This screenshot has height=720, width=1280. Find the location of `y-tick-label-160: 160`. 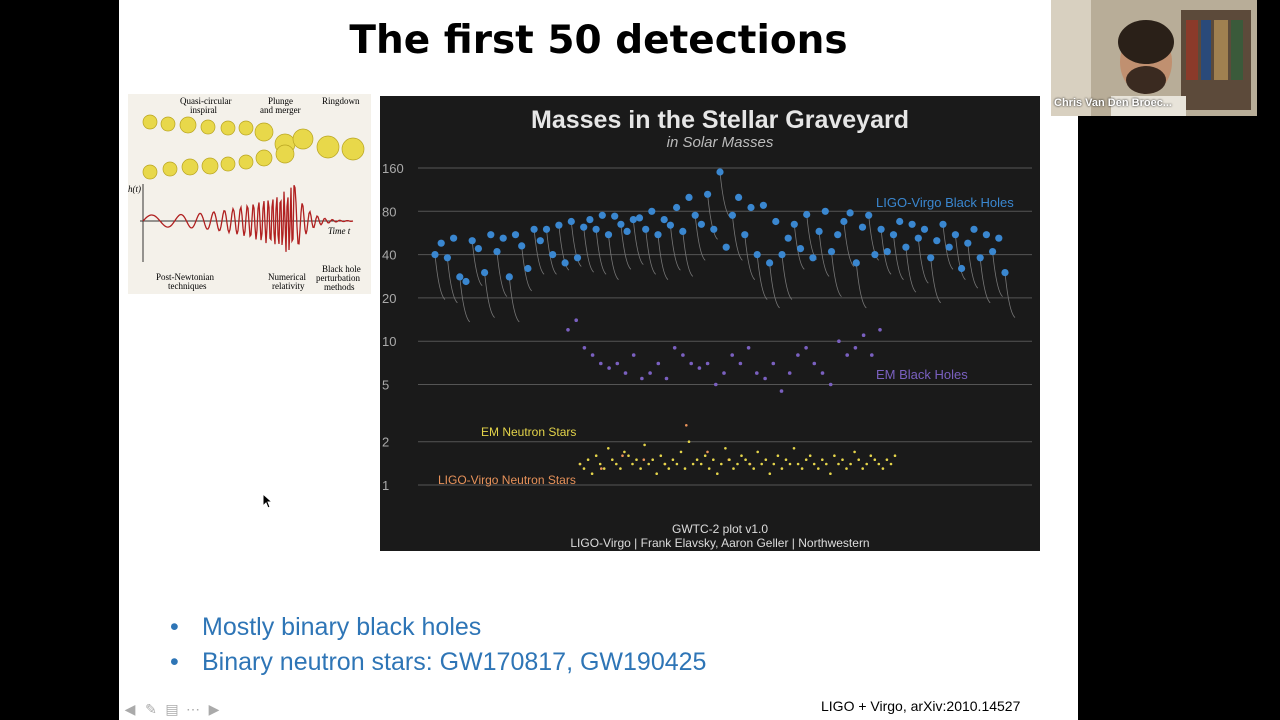

y-tick-label-160: 160 is located at coordinates (393, 168).